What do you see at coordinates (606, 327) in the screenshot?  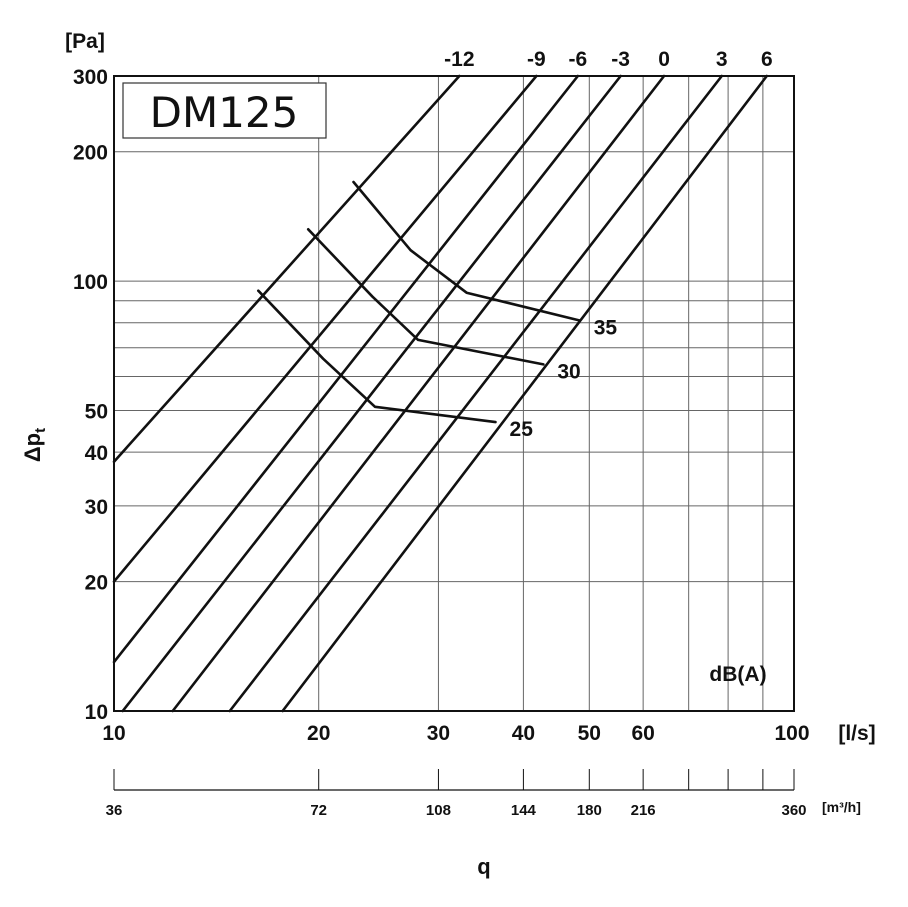 I see `sound-level-label: 35` at bounding box center [606, 327].